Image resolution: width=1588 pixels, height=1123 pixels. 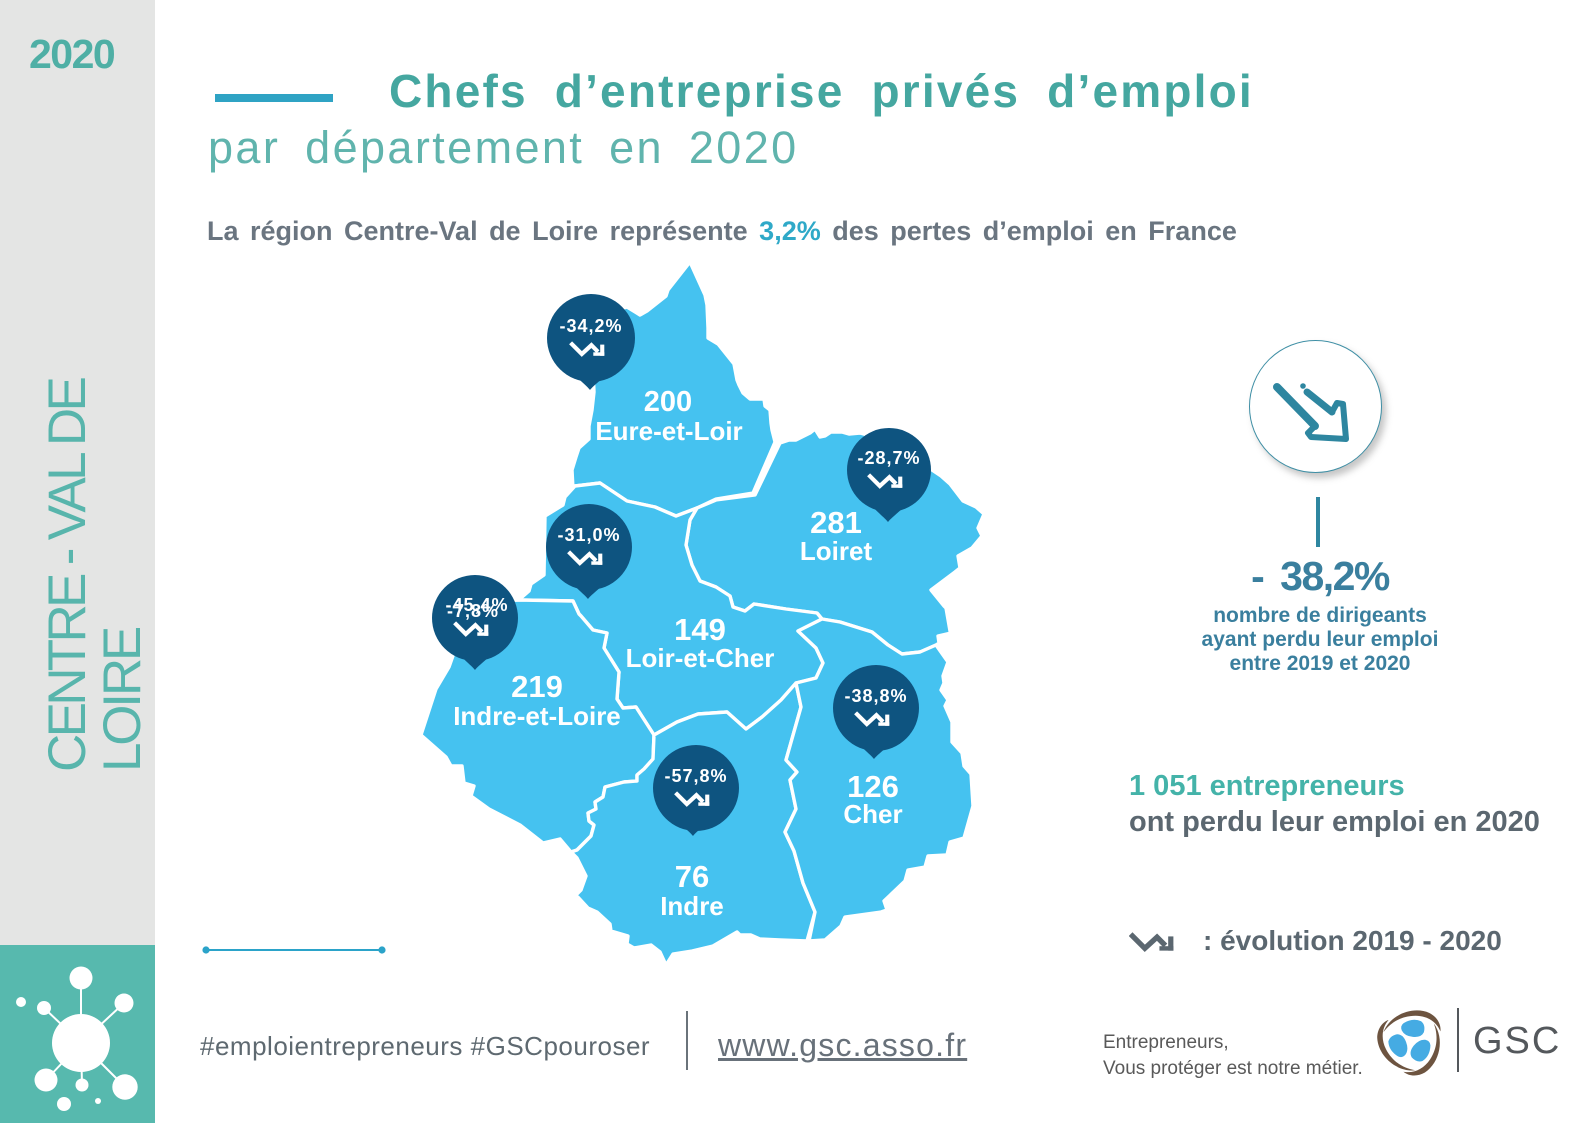 I want to click on svg-text: 149, so click(x=700, y=629).